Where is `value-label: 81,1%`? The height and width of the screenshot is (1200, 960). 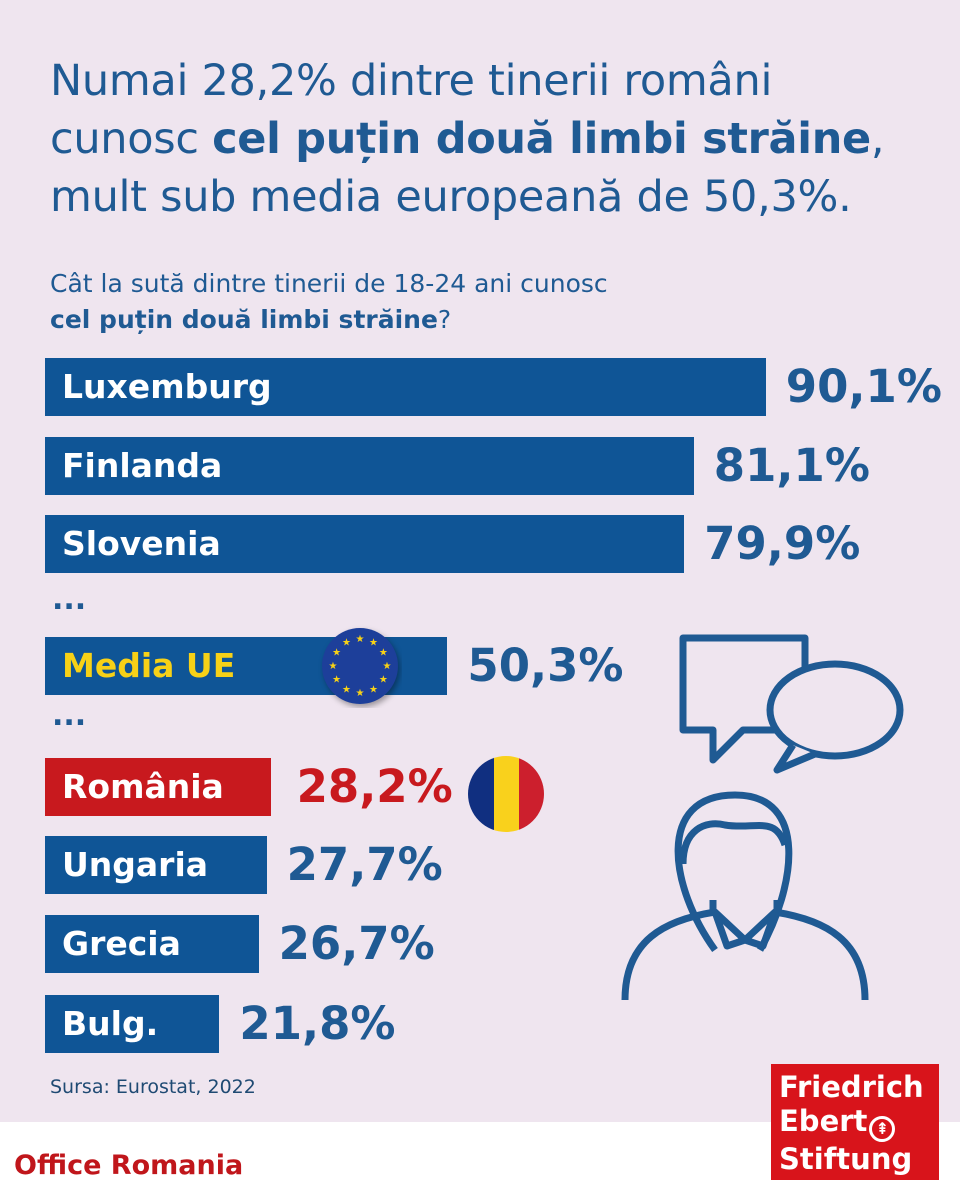 value-label: 81,1% is located at coordinates (791, 465).